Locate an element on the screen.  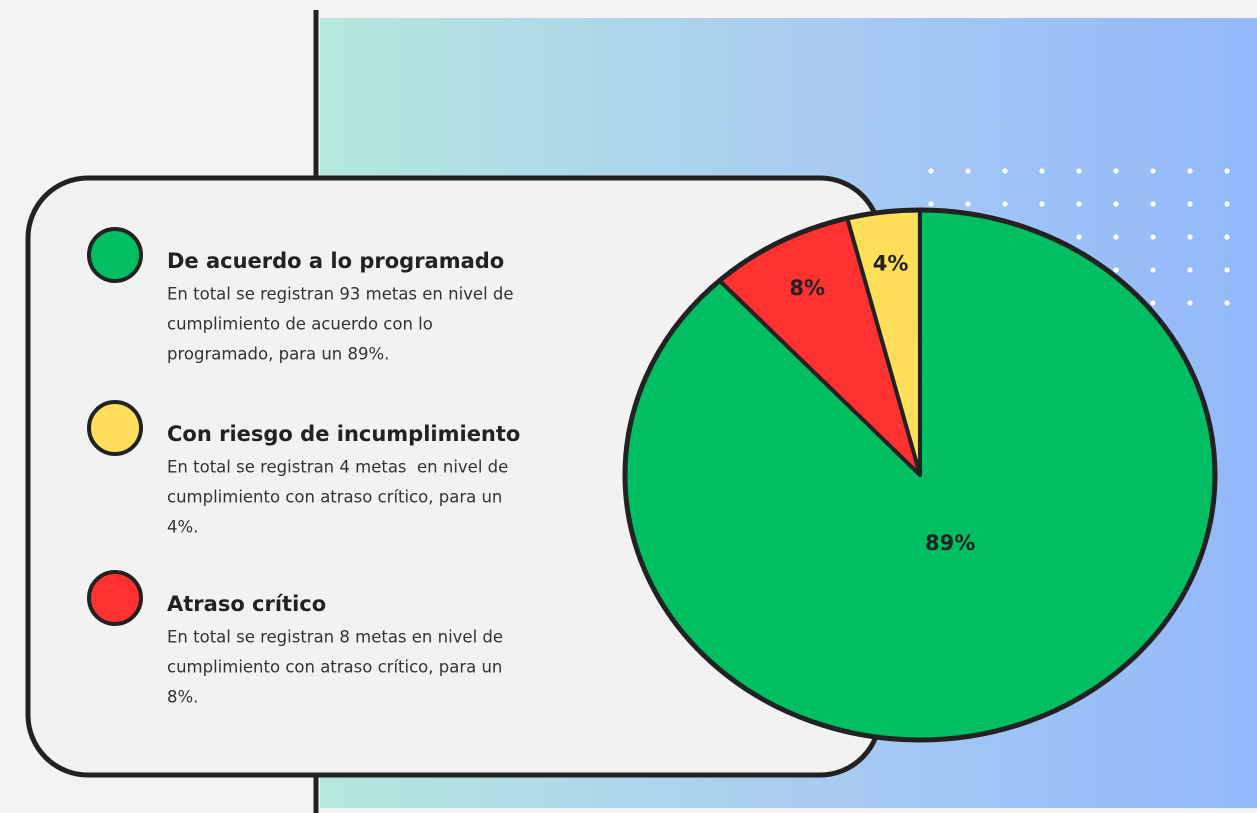
legend-description: 4%. is located at coordinates (182, 527).